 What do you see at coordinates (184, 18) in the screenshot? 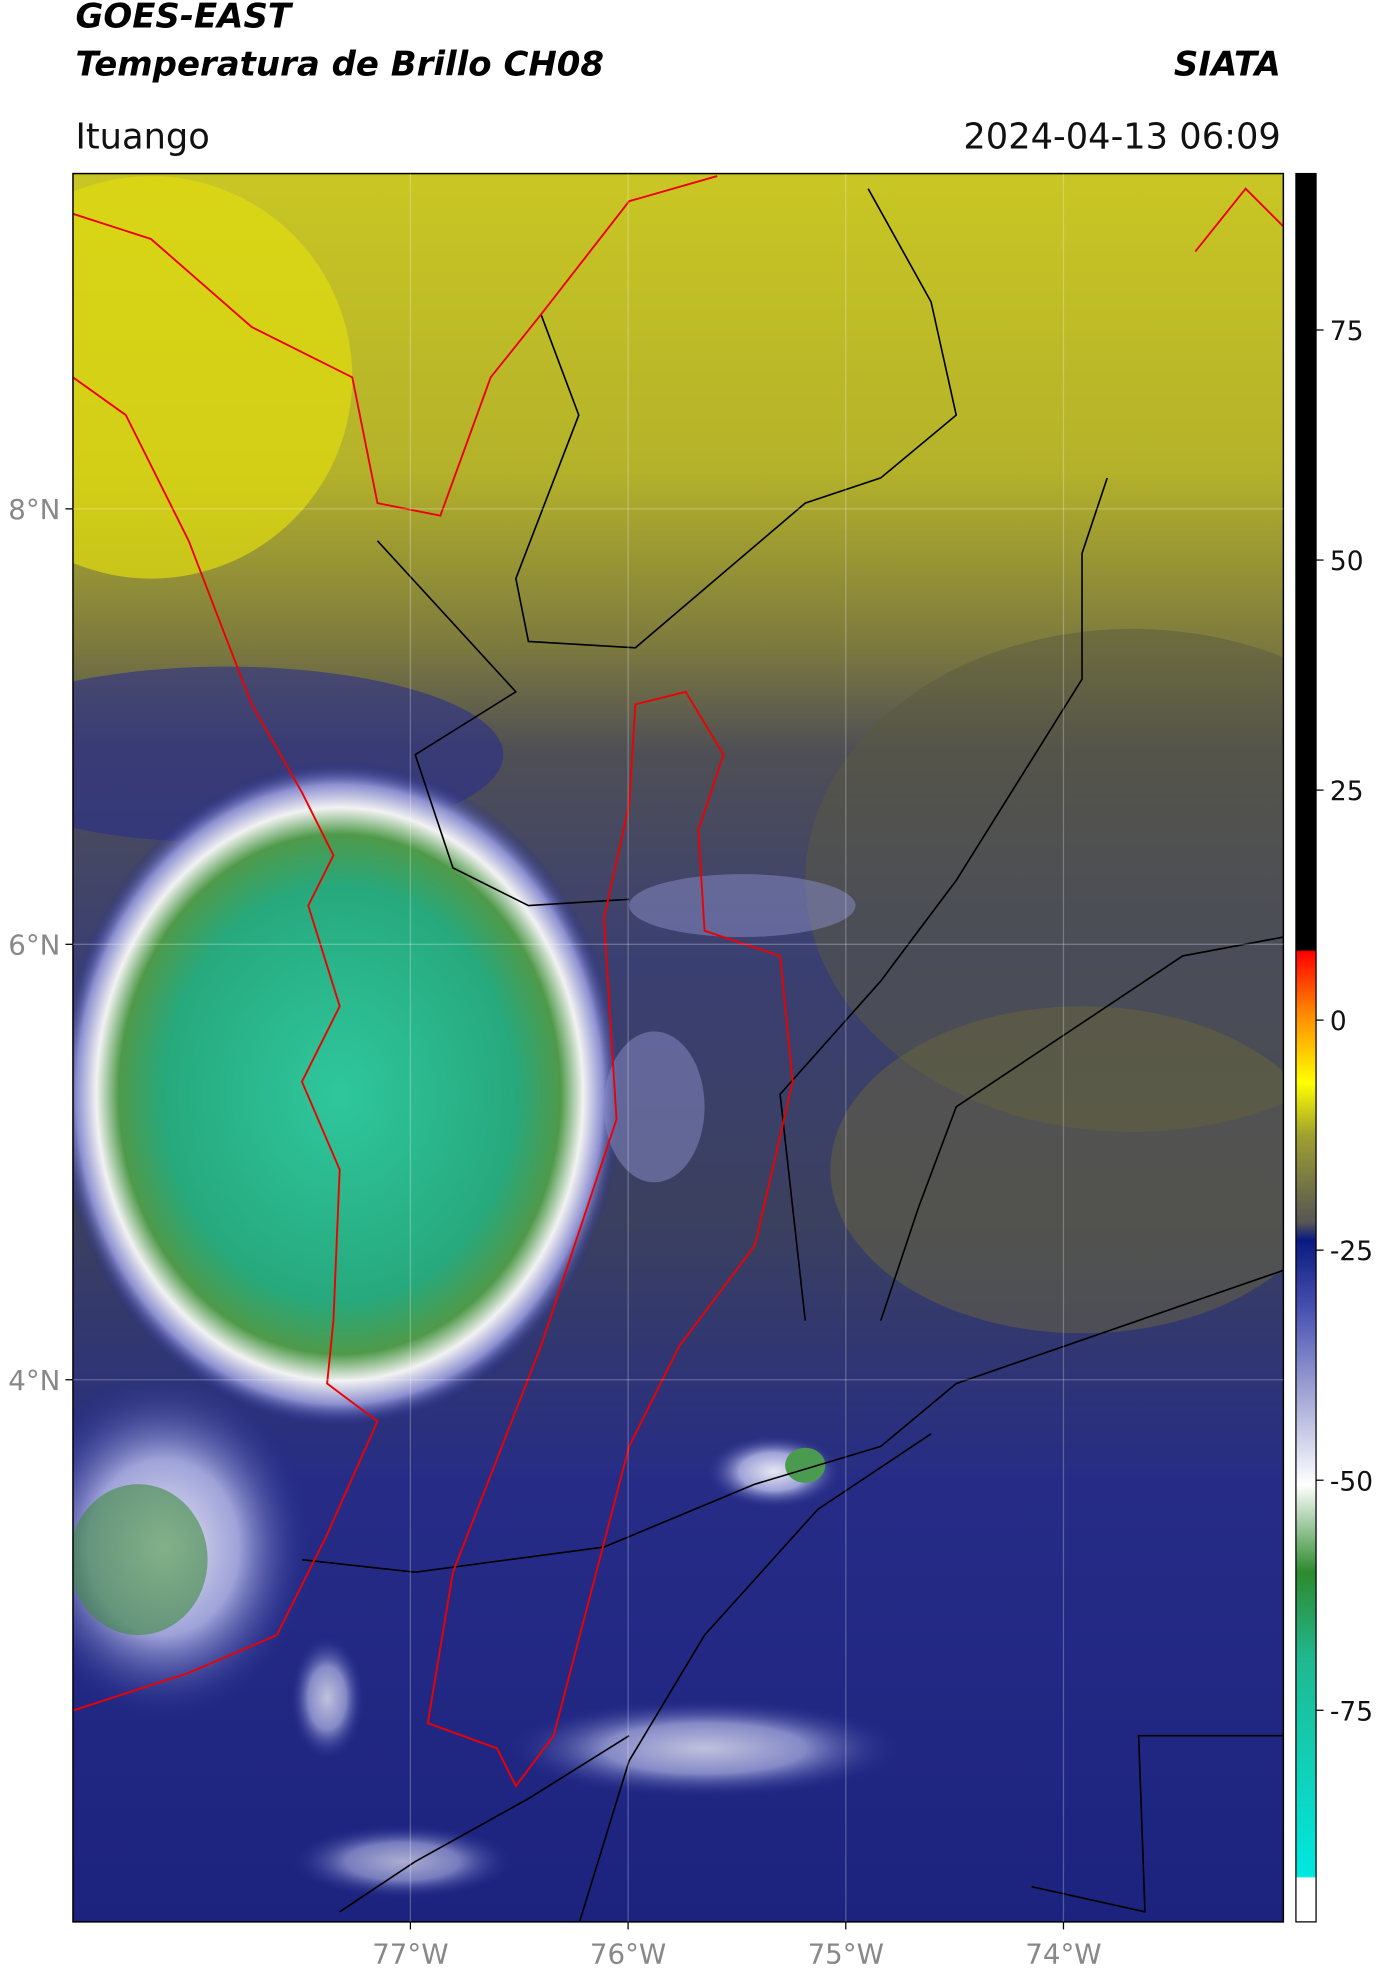
I see `title: GOES-EAST` at bounding box center [184, 18].